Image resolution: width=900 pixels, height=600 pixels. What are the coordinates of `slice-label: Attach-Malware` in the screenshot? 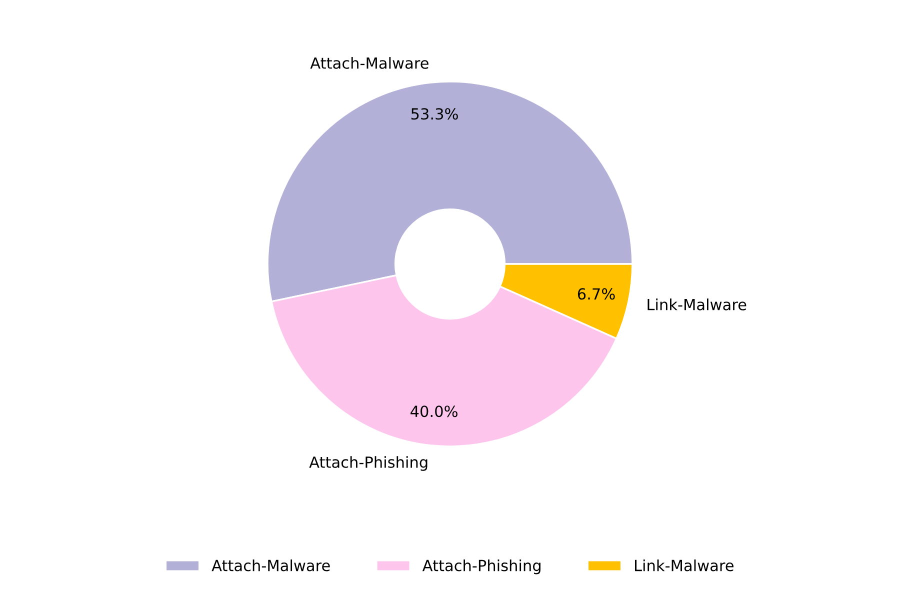 It's located at (369, 63).